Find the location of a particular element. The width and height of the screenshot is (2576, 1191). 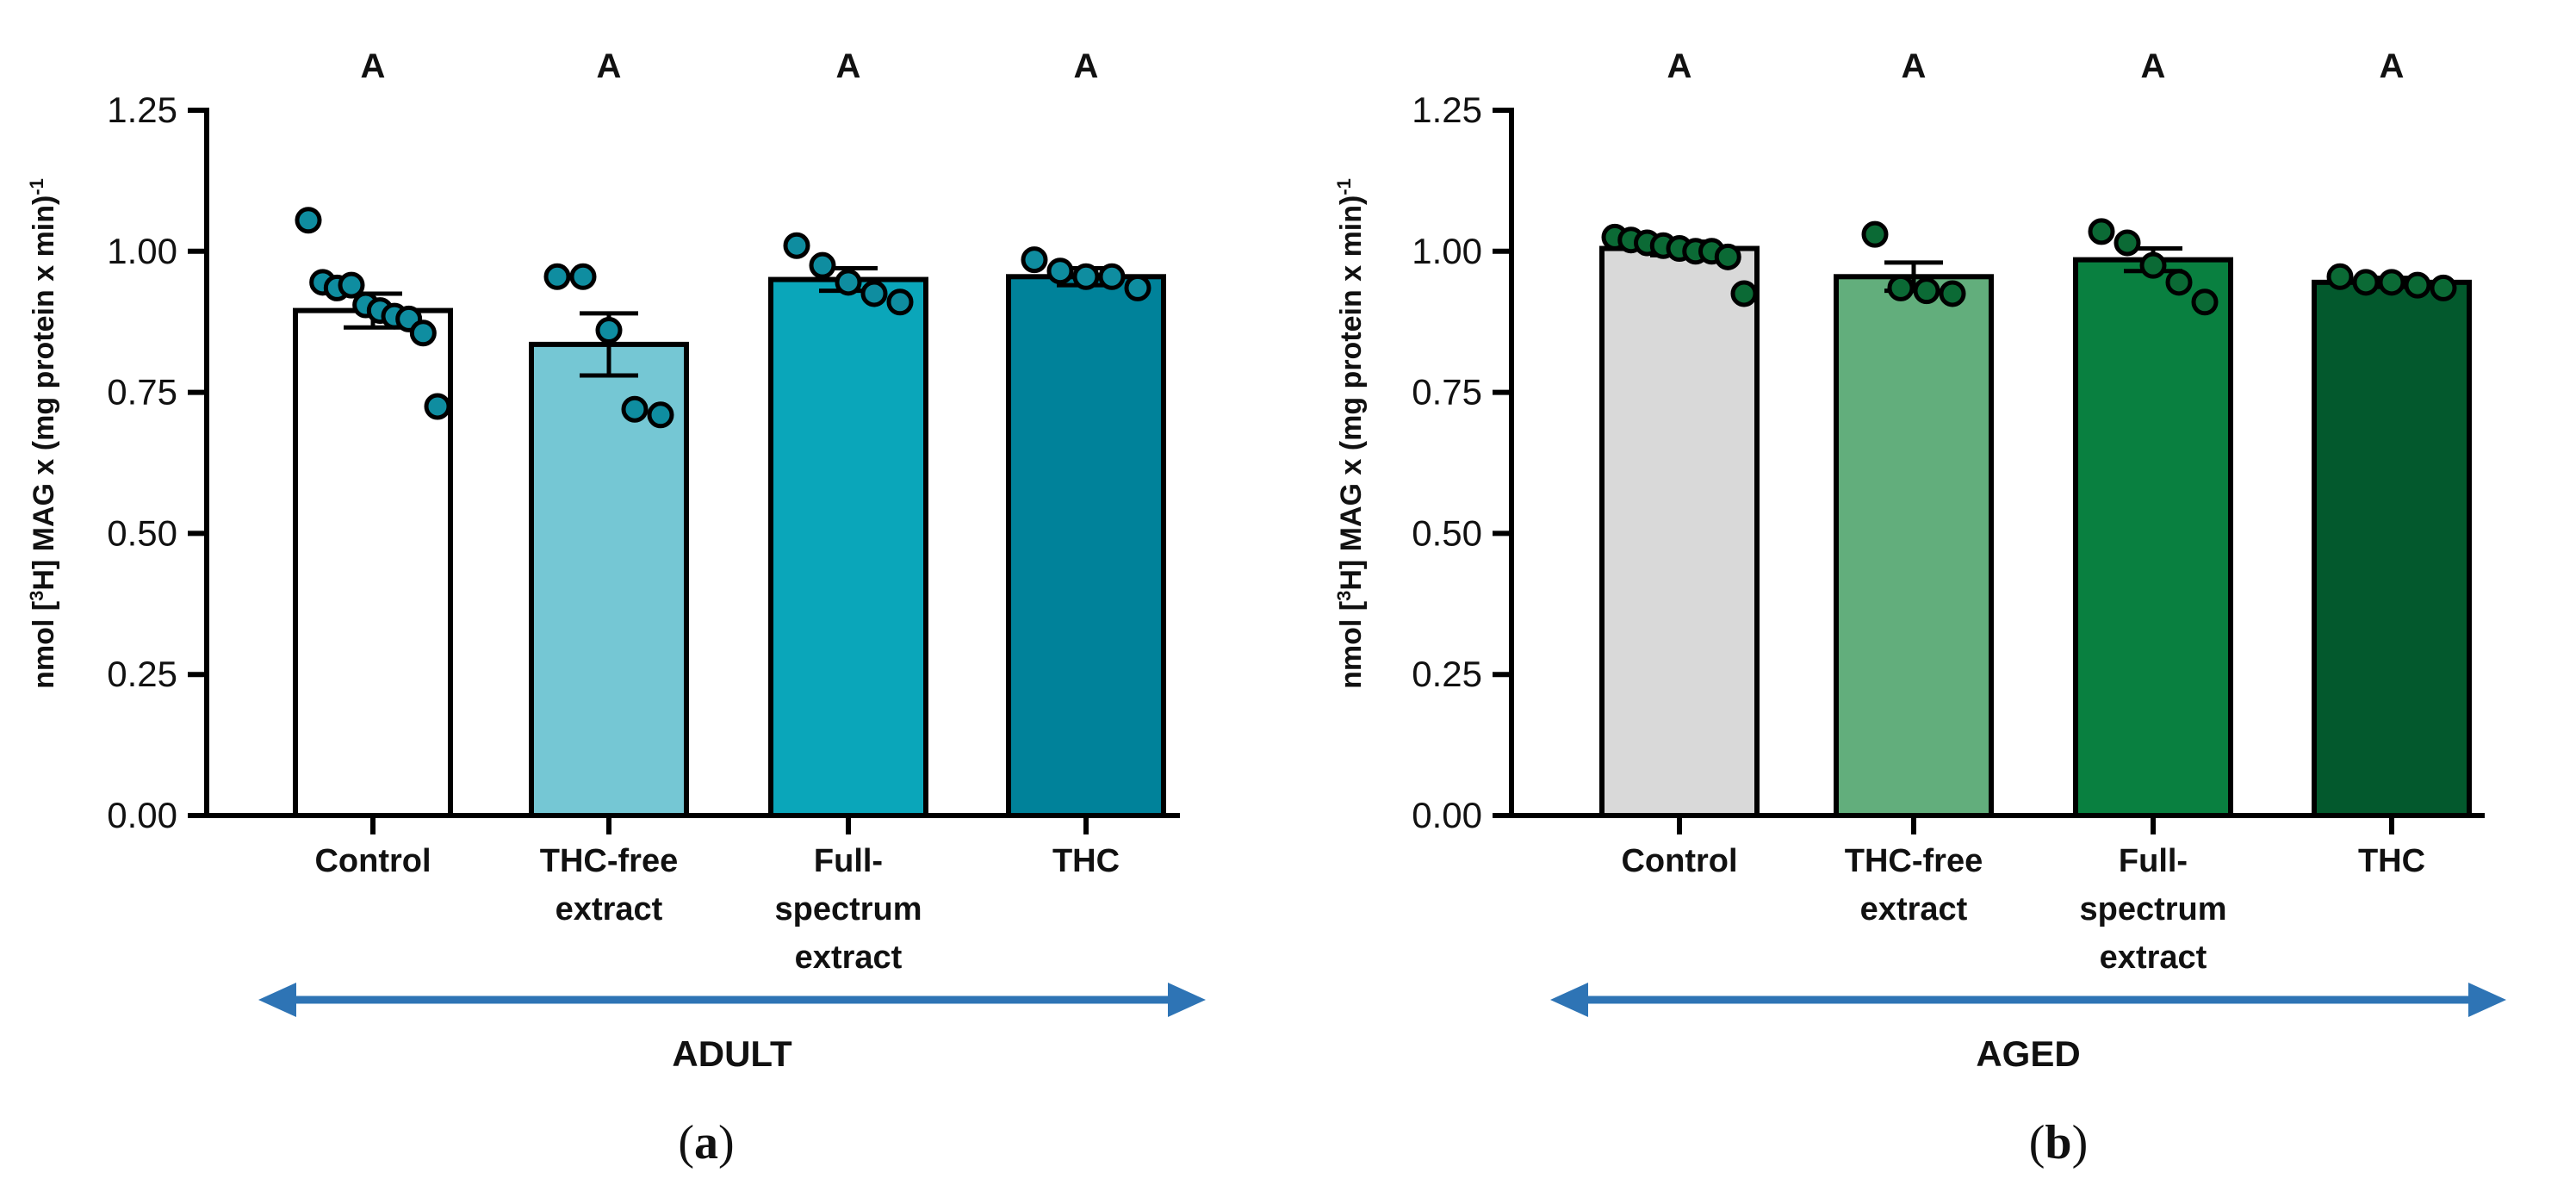

panel-label-letter: a is located at coordinates (706, 1142).